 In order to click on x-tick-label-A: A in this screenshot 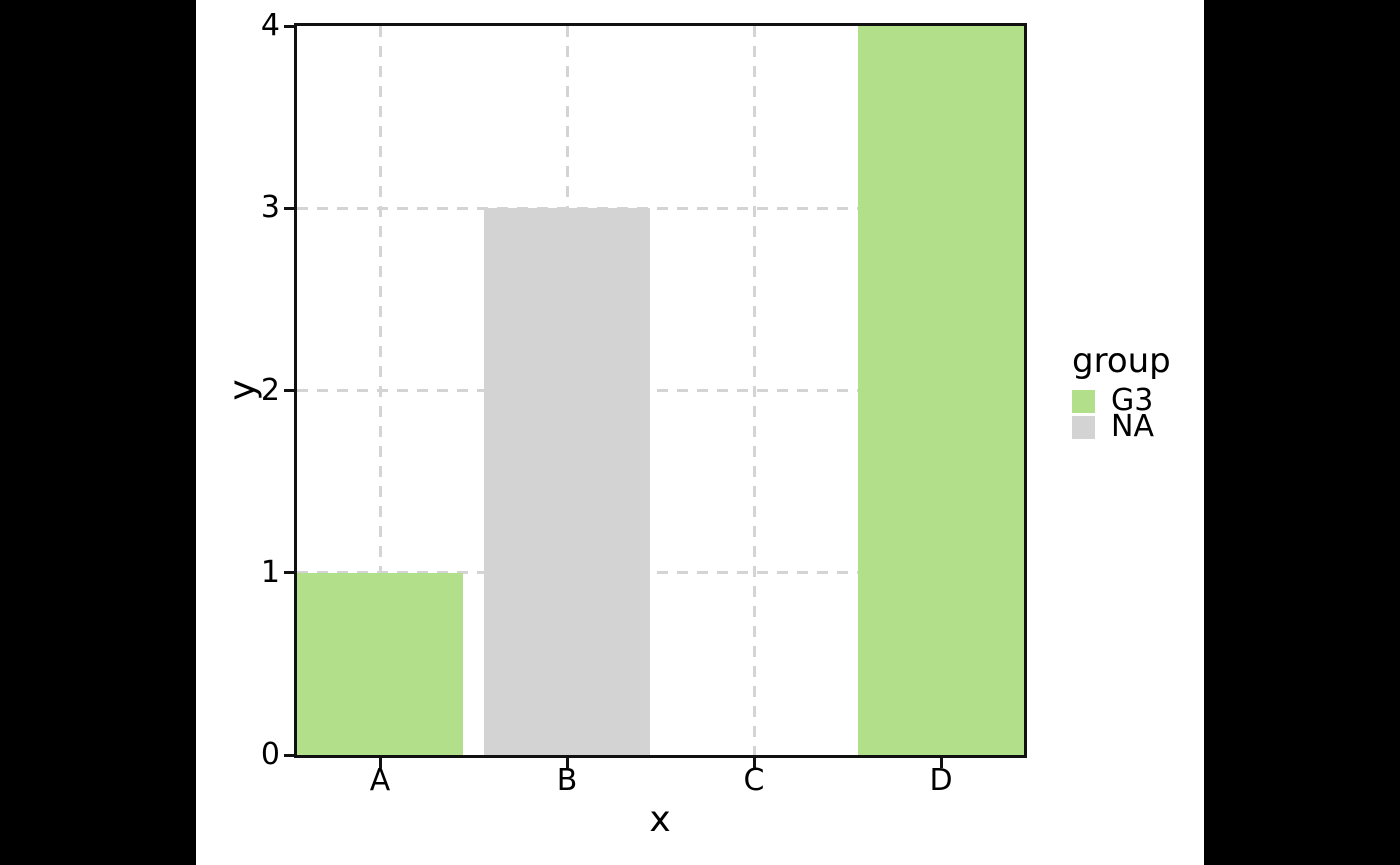, I will do `click(380, 780)`.